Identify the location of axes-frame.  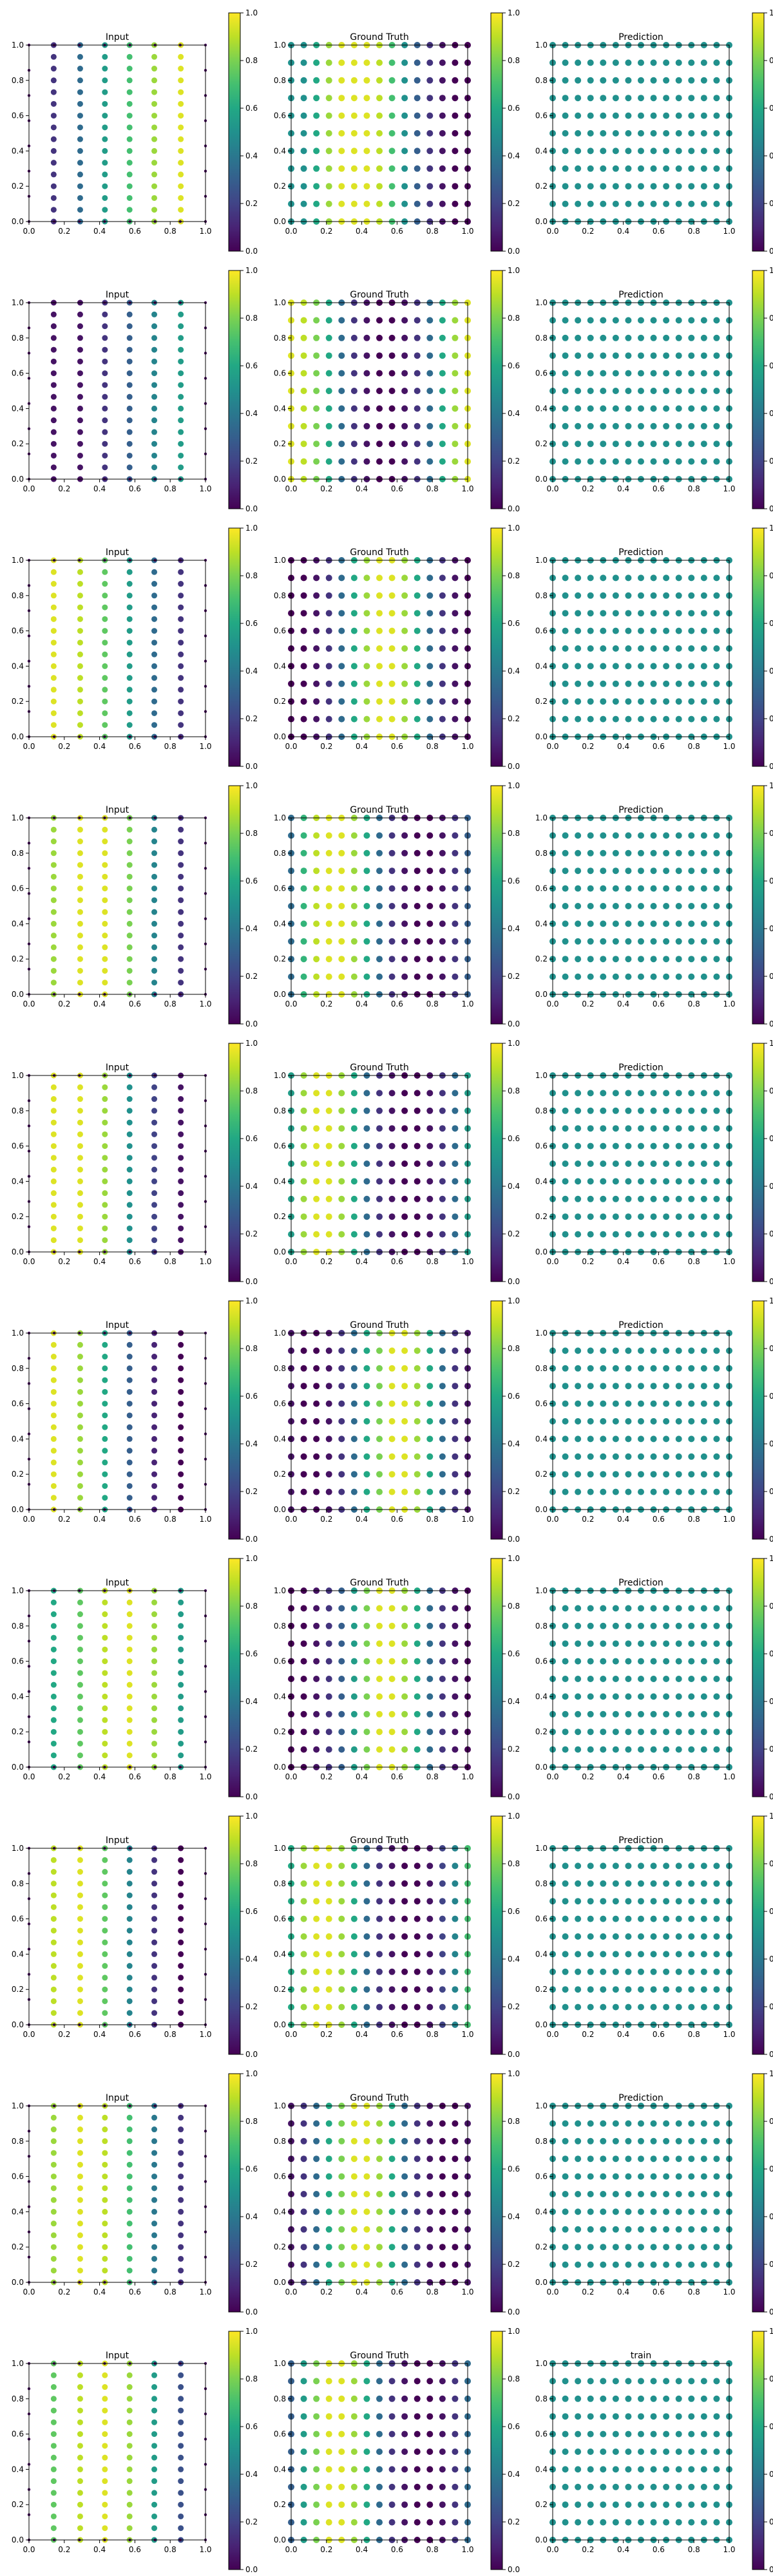
(380, 906).